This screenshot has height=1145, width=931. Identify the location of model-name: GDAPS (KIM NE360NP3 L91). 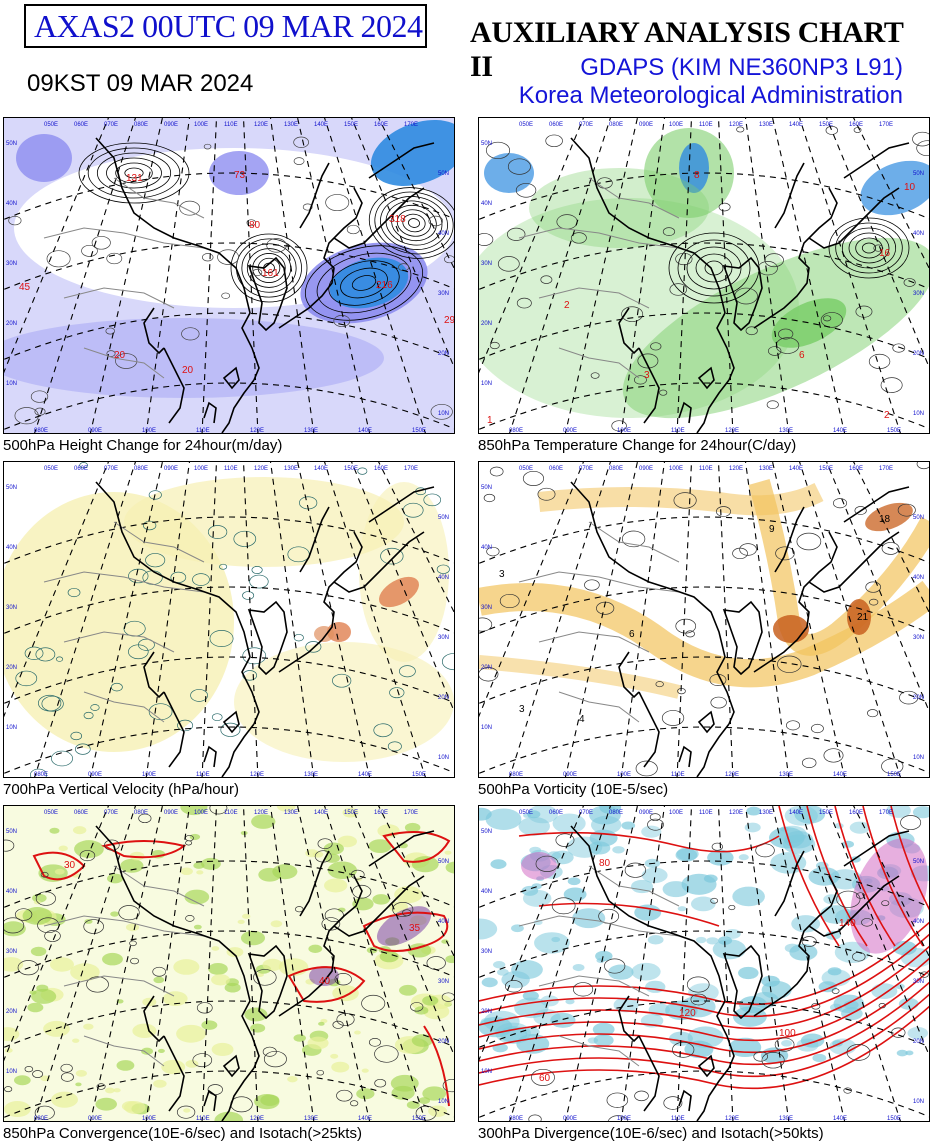
(741, 67).